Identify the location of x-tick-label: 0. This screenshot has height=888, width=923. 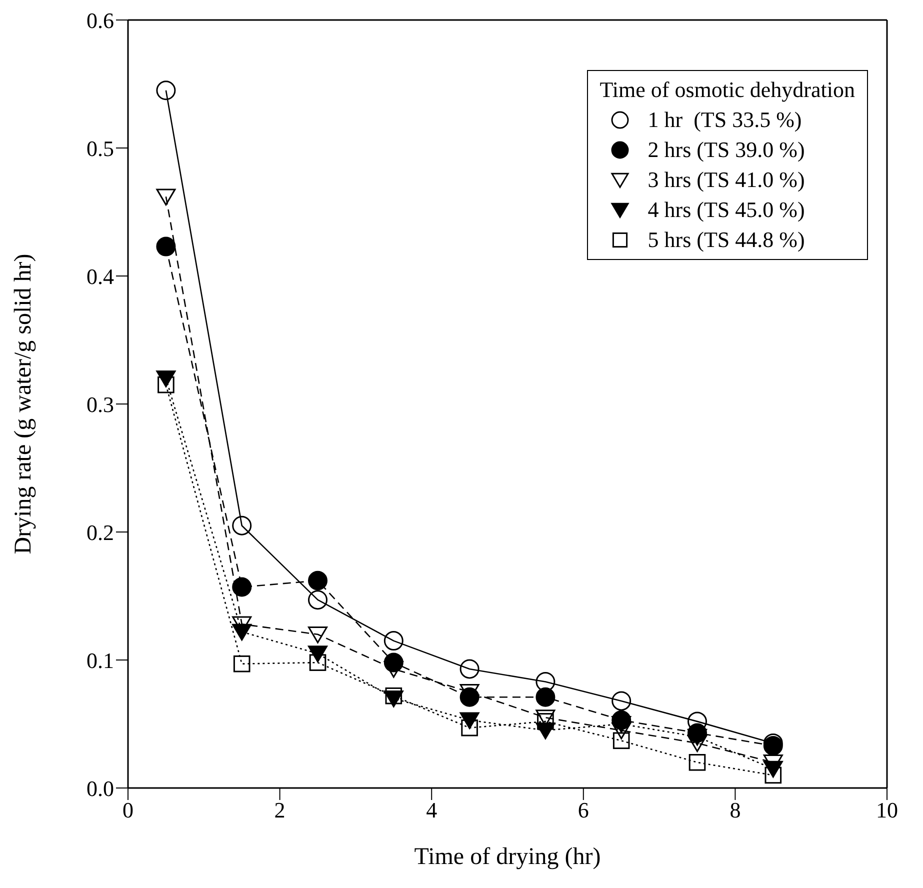
(128, 810).